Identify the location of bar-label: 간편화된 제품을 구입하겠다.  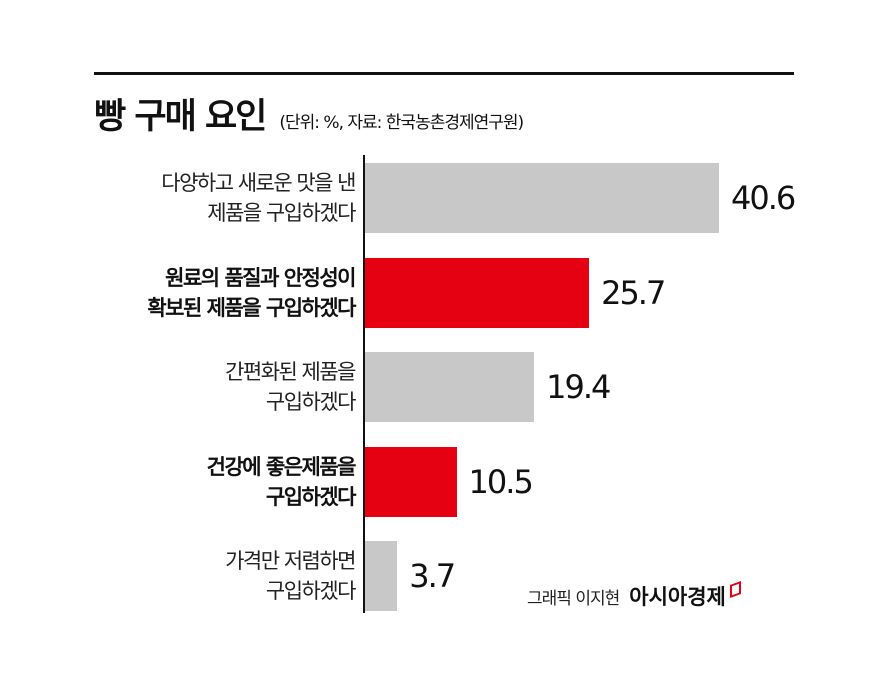
(291, 387).